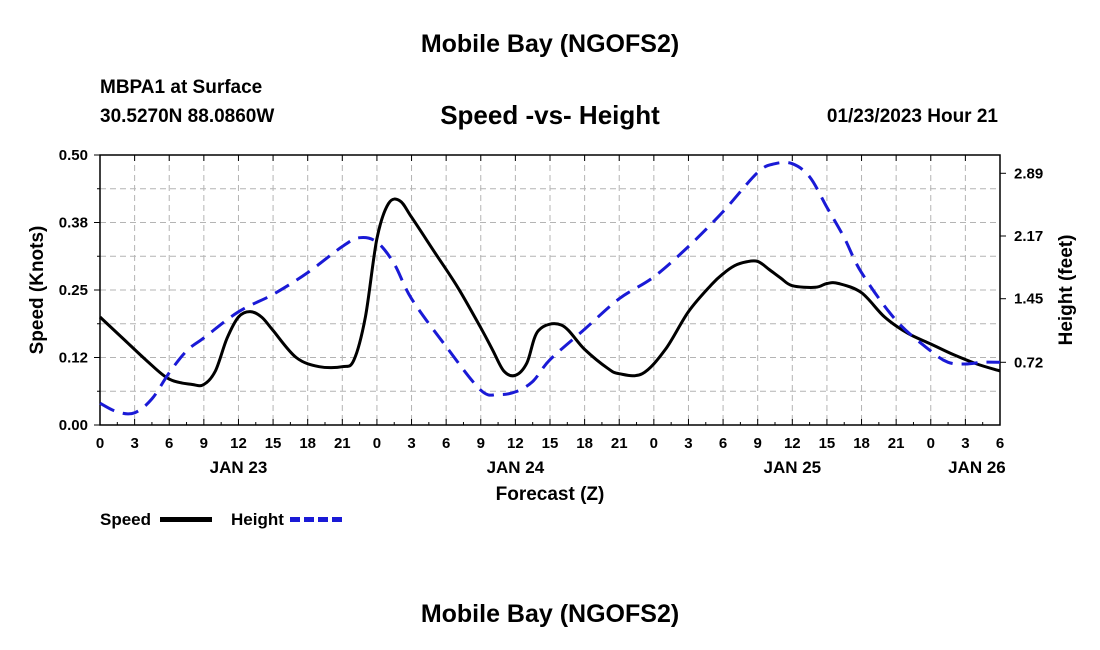 This screenshot has height=650, width=1100. I want to click on y2-tick-label: 0.72, so click(1028, 362).